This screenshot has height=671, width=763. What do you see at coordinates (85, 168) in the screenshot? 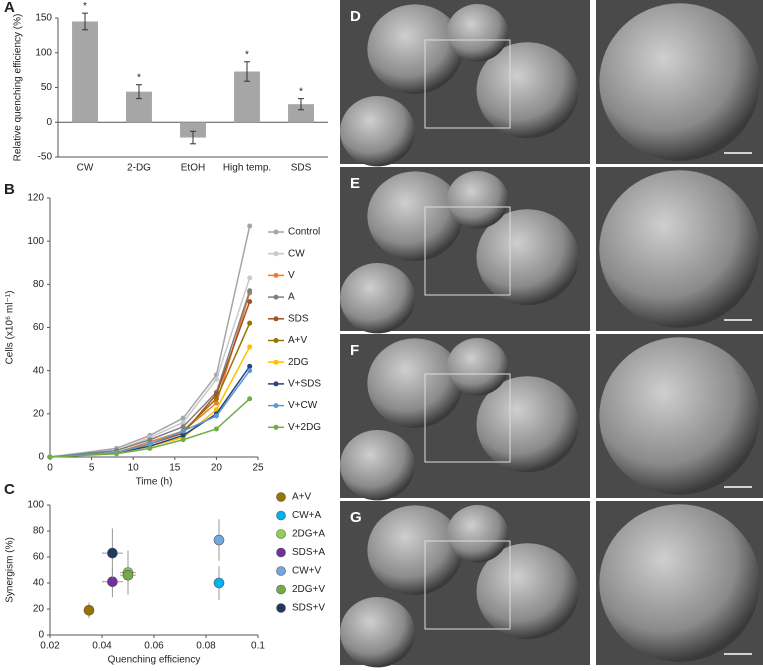
I see `x-tick-label: CW` at bounding box center [85, 168].